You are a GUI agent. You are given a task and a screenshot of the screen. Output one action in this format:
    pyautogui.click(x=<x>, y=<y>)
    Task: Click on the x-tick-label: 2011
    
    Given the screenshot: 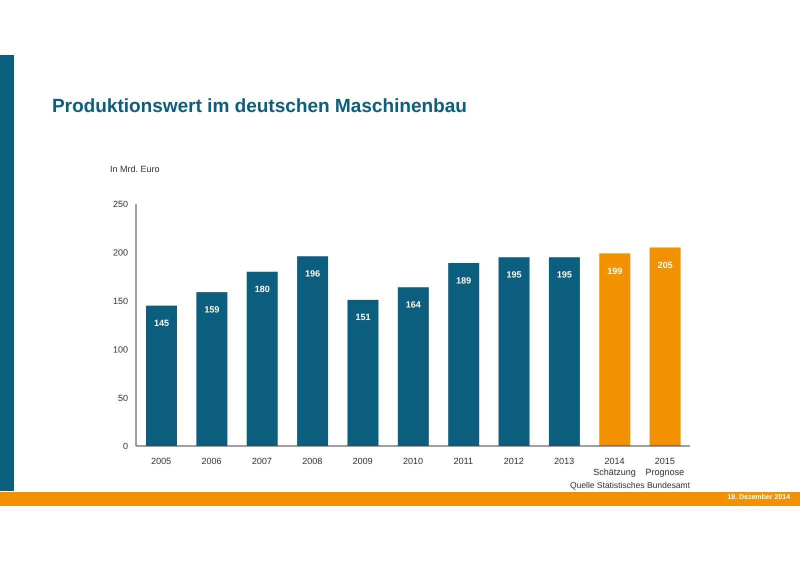 What is the action you would take?
    pyautogui.click(x=464, y=461)
    